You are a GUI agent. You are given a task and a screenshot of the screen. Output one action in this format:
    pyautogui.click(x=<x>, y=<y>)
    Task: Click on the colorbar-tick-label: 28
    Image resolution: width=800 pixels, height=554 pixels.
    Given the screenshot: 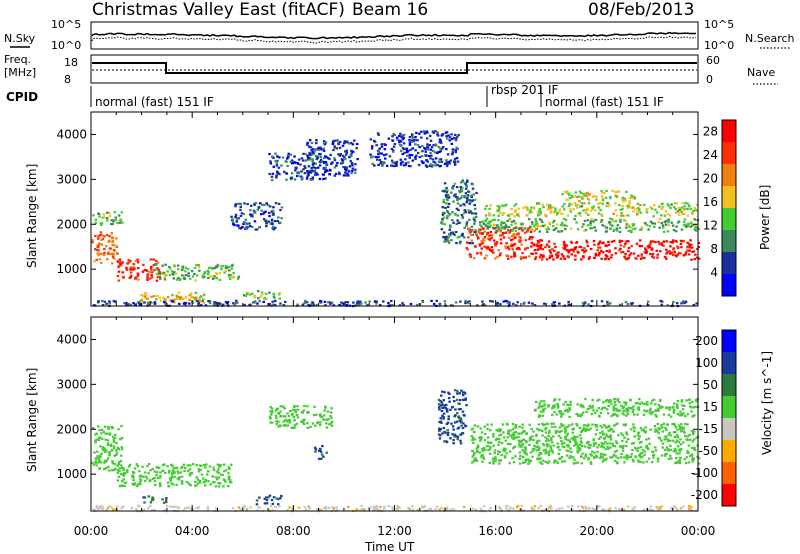 What is the action you would take?
    pyautogui.click(x=710, y=132)
    